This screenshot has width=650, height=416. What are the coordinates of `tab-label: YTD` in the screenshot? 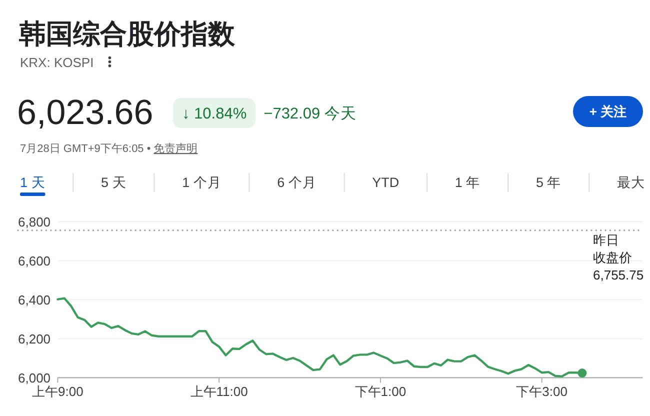 It's located at (386, 182).